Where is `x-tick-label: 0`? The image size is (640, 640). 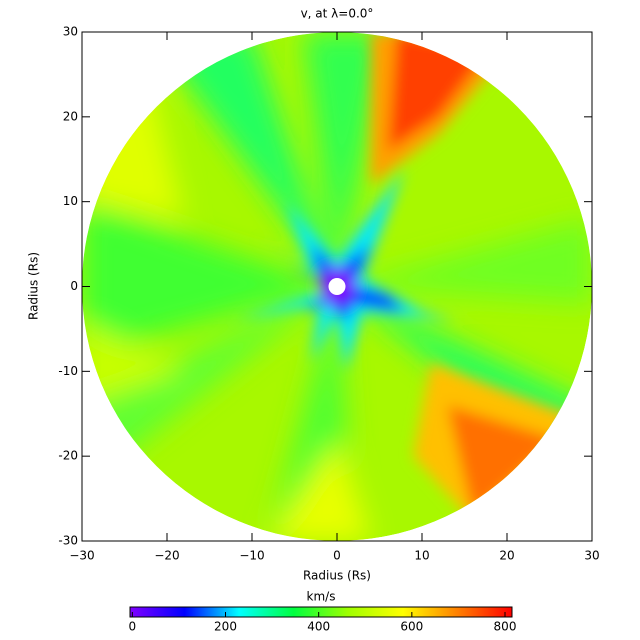
x-tick-label: 0 is located at coordinates (337, 556).